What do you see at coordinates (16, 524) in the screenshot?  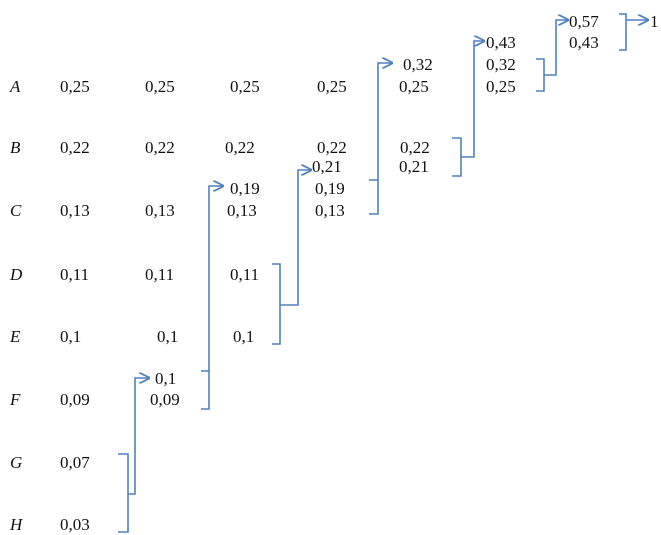 I see `symbol-label-h: H` at bounding box center [16, 524].